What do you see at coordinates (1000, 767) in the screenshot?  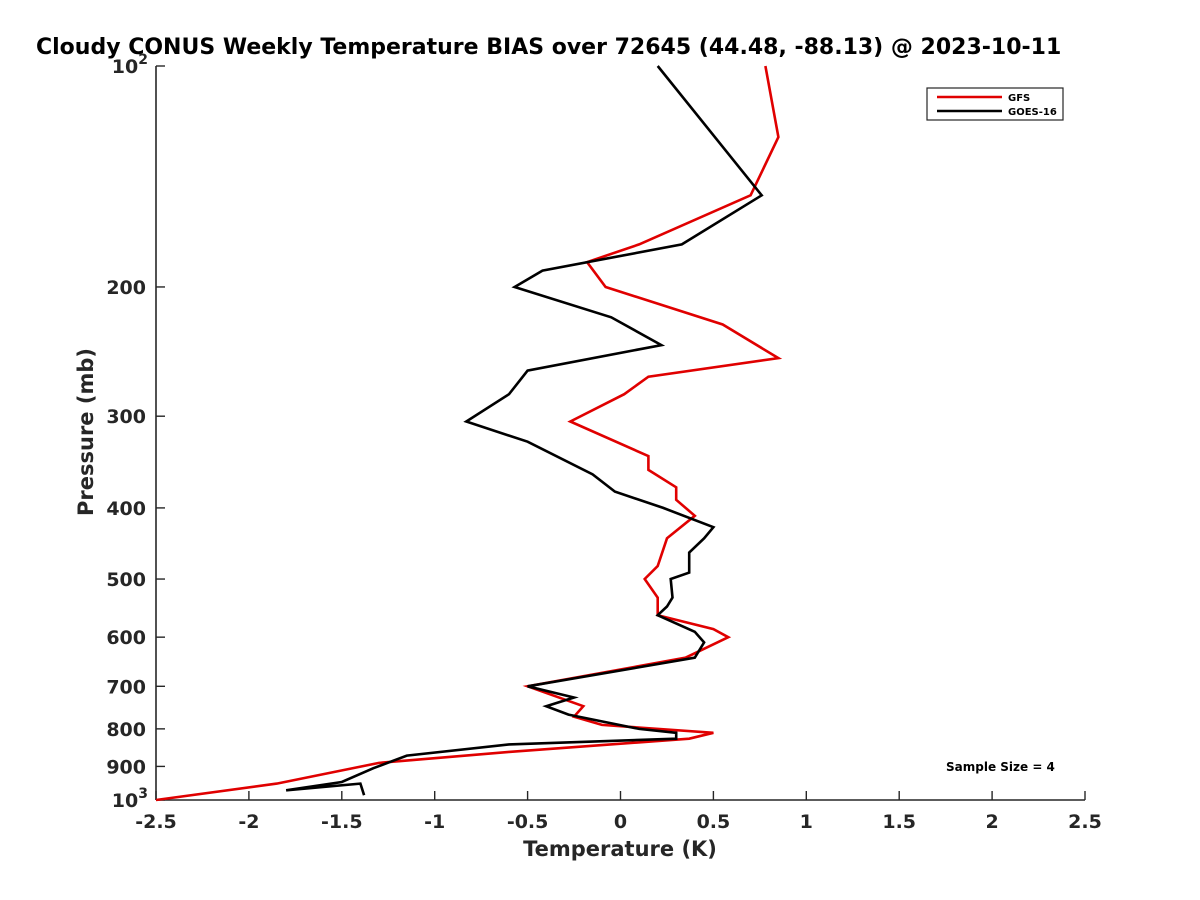 I see `sample-size-annotation: Sample Size = 4` at bounding box center [1000, 767].